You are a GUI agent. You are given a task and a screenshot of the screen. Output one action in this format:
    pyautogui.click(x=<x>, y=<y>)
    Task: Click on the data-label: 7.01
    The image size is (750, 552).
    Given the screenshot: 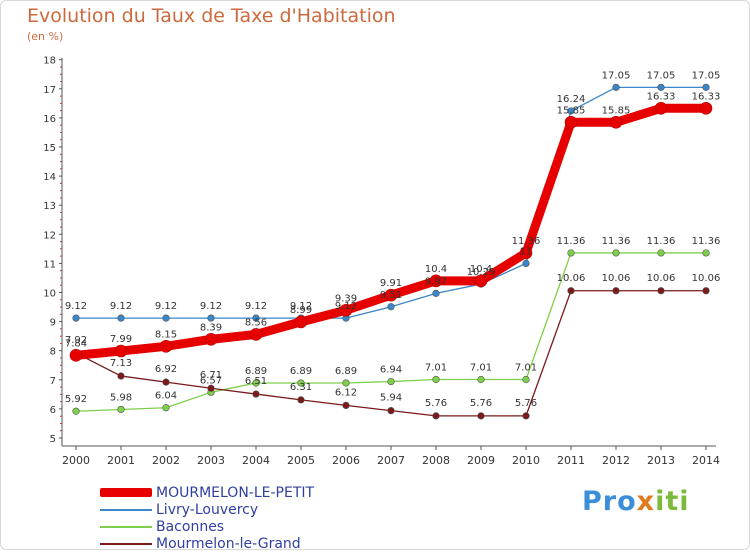 What is the action you would take?
    pyautogui.click(x=436, y=368)
    